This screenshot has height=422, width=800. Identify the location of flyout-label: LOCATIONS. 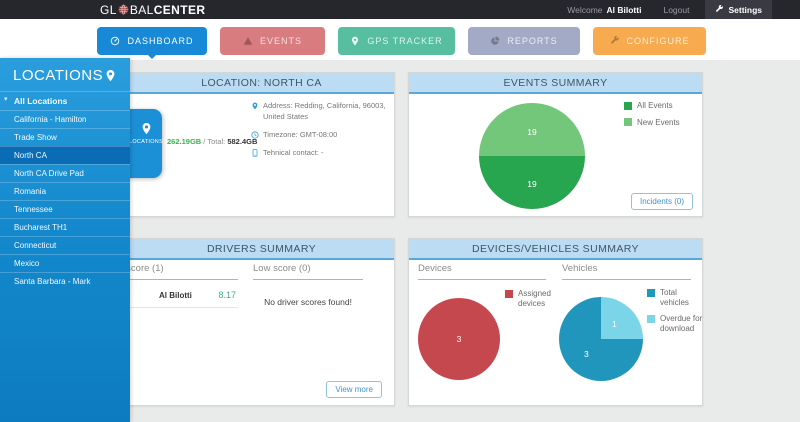
(146, 142).